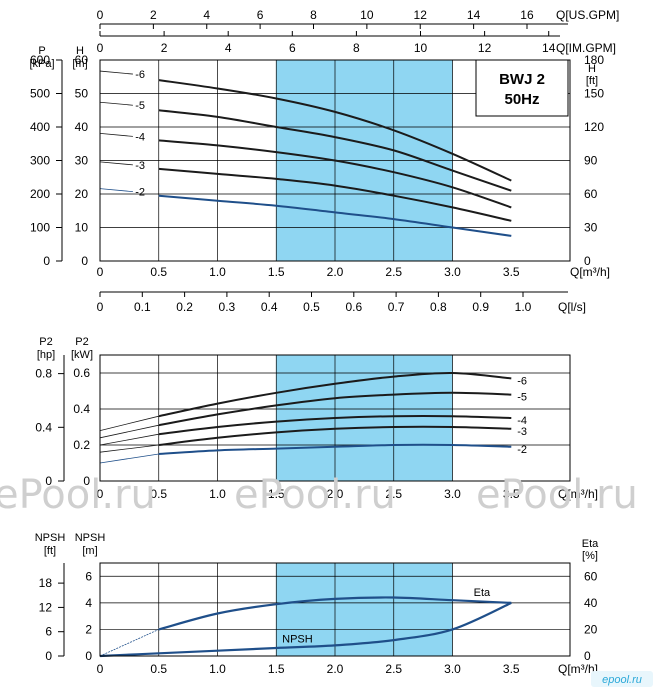  What do you see at coordinates (158, 669) in the screenshot?
I see `npsh-x-tick-label: 0.5` at bounding box center [158, 669].